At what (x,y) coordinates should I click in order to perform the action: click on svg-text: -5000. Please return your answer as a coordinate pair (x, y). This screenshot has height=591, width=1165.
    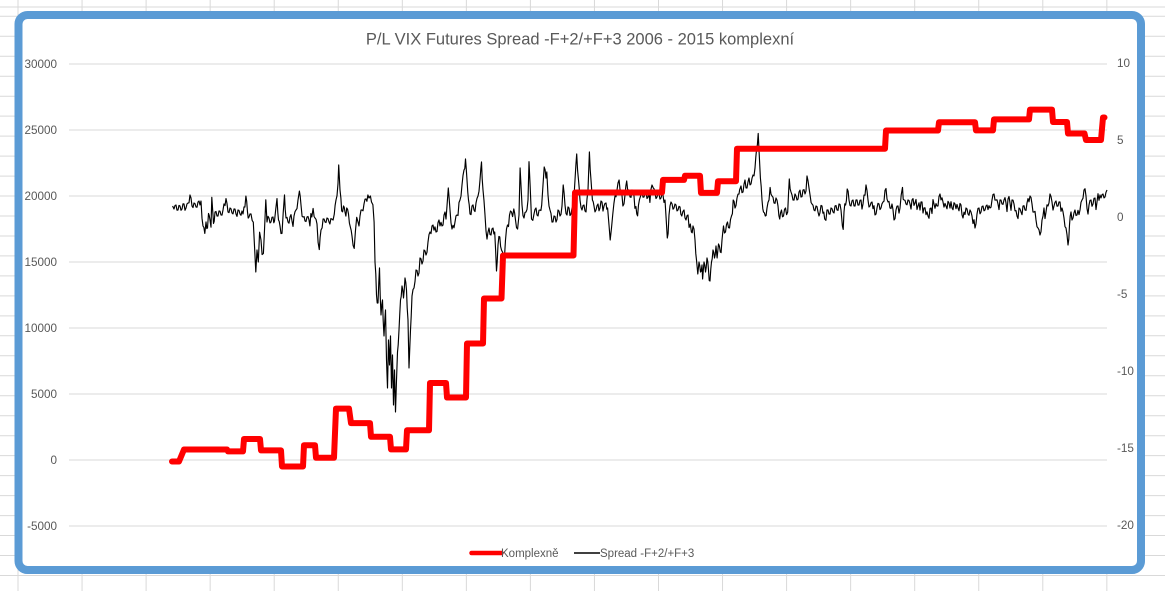
    Looking at the image, I should click on (42, 526).